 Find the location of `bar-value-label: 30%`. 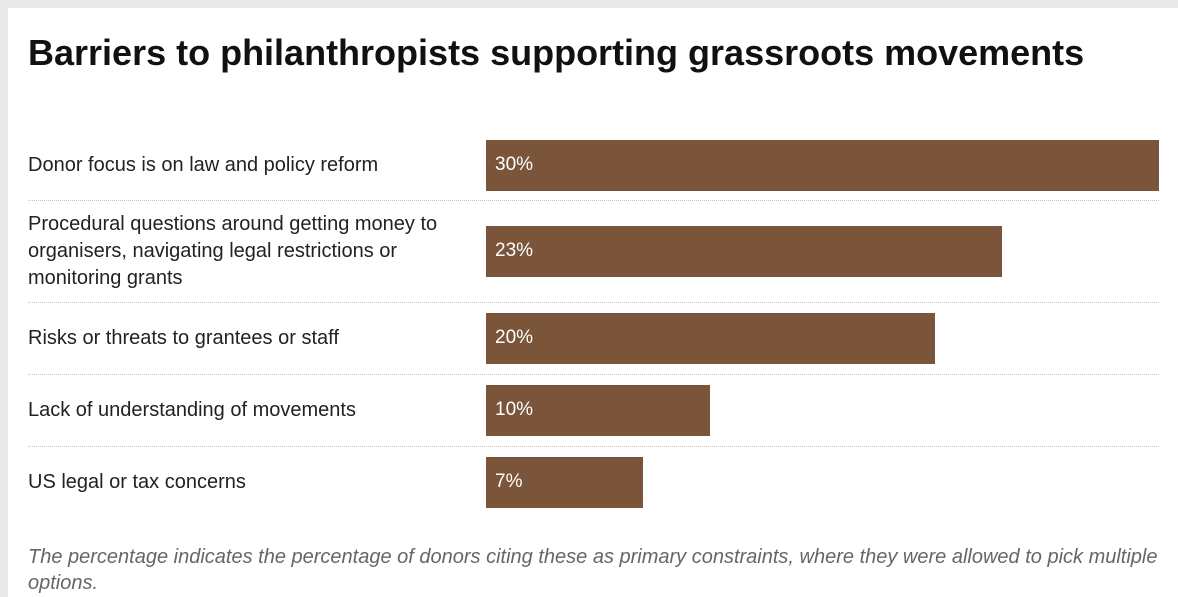

bar-value-label: 30% is located at coordinates (514, 164).